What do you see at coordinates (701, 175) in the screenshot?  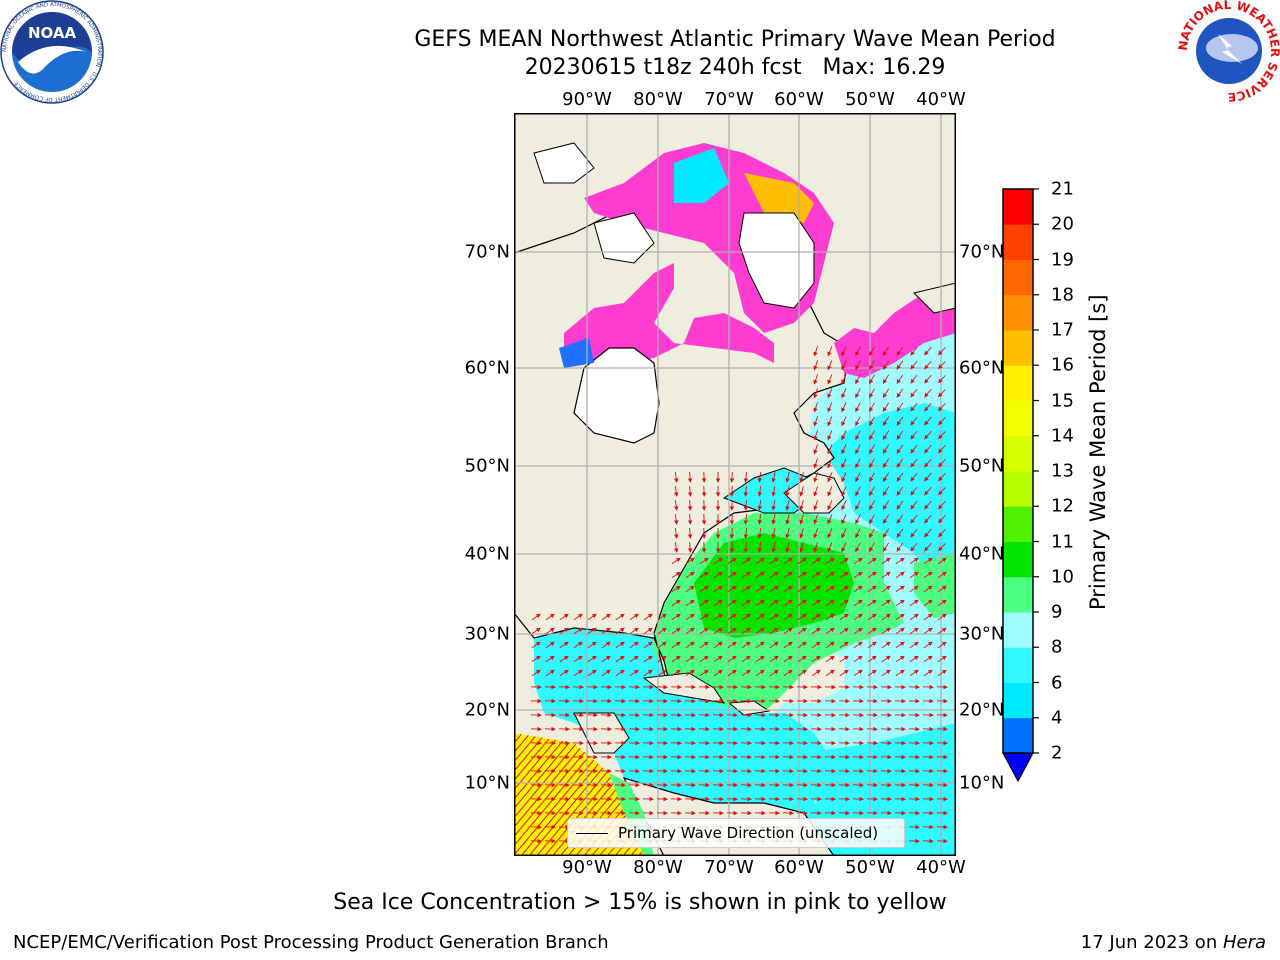 I see `arctic-cyan` at bounding box center [701, 175].